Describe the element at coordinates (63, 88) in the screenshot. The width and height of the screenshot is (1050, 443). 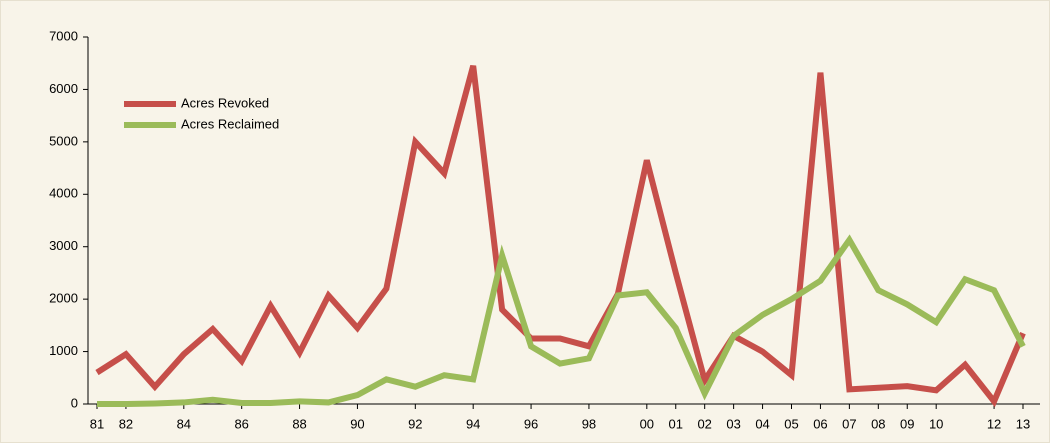
I see `y-tick-label: 6000` at that location.